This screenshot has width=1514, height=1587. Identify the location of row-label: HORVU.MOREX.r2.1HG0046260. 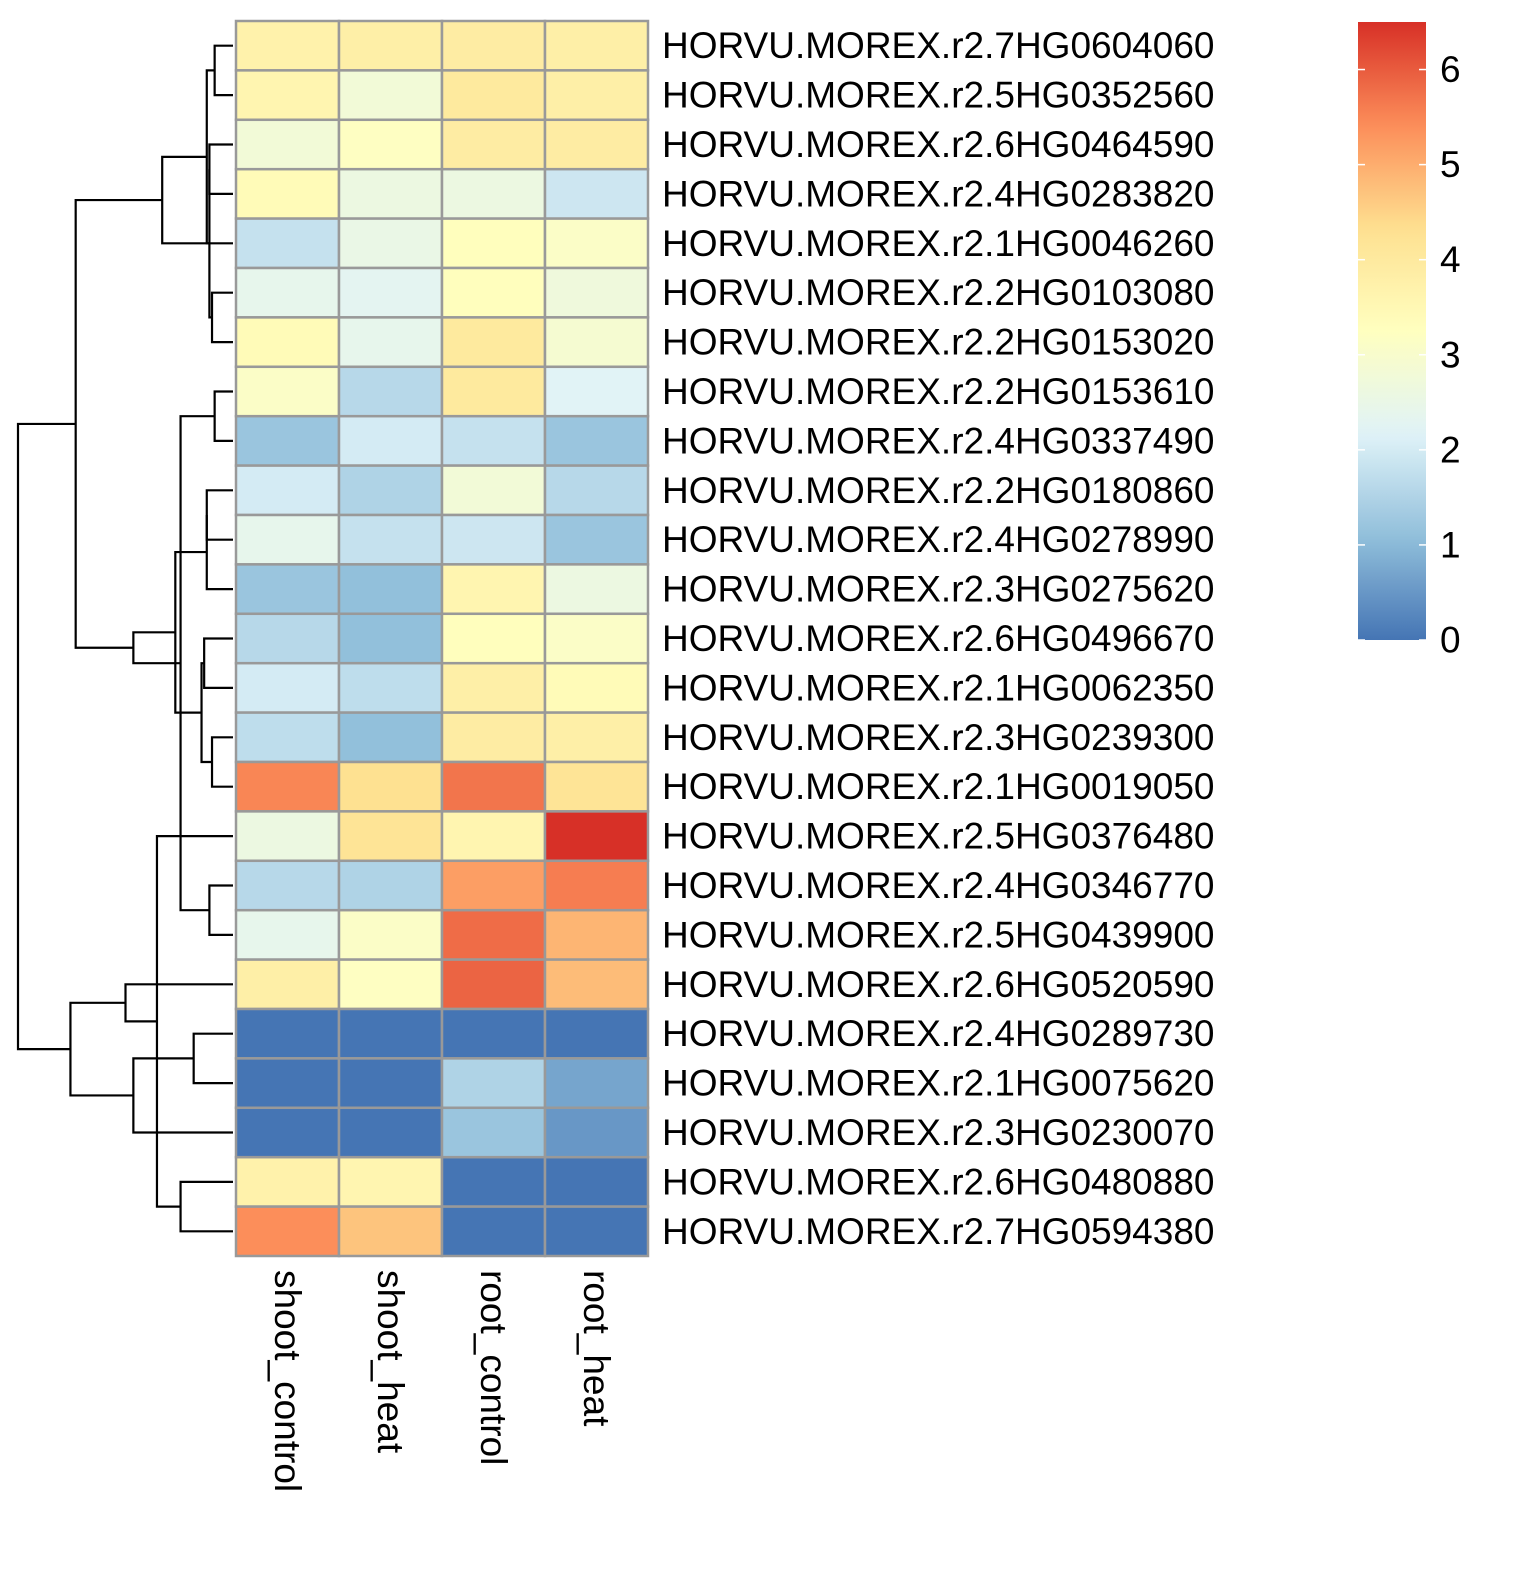
(938, 243).